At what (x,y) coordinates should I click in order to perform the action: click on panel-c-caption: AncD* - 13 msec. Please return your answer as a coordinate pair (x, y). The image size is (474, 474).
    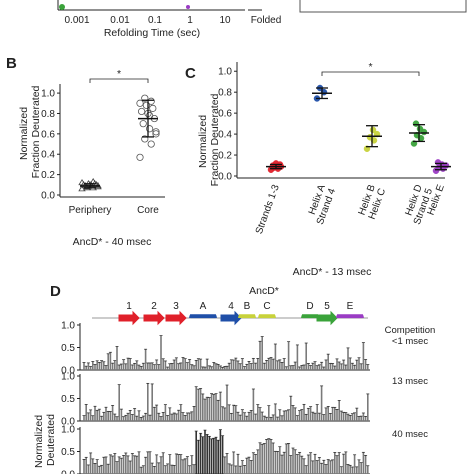
    Looking at the image, I should click on (332, 272).